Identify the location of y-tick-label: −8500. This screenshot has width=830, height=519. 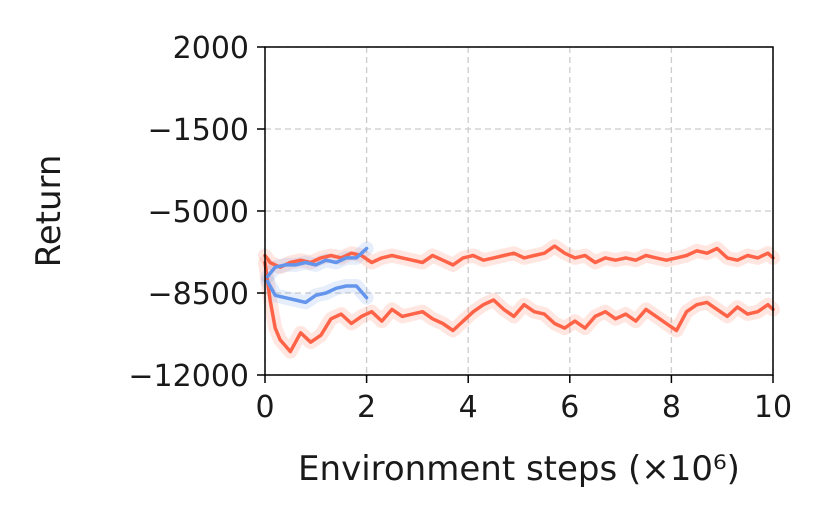
(198, 294).